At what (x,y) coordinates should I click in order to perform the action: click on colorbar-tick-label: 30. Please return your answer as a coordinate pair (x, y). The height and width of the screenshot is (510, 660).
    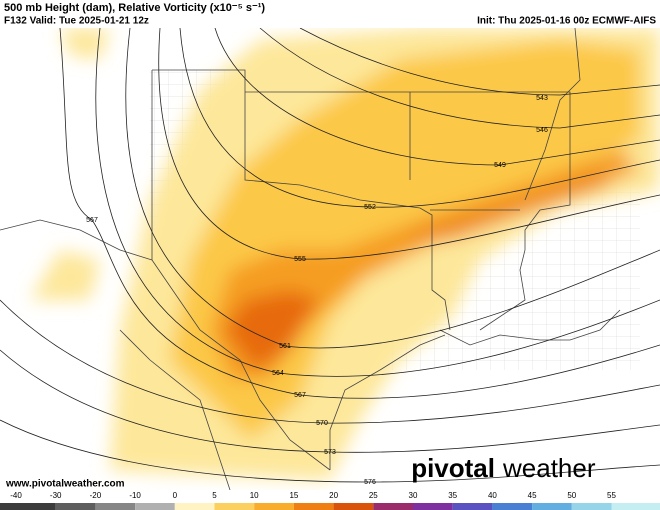
    Looking at the image, I should click on (413, 495).